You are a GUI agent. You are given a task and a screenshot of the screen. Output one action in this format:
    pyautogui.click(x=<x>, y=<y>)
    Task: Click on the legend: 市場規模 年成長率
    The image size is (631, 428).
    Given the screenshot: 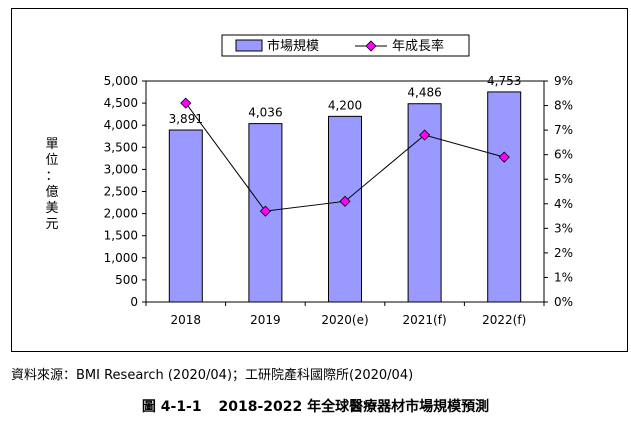 What is the action you would take?
    pyautogui.click(x=345, y=45)
    